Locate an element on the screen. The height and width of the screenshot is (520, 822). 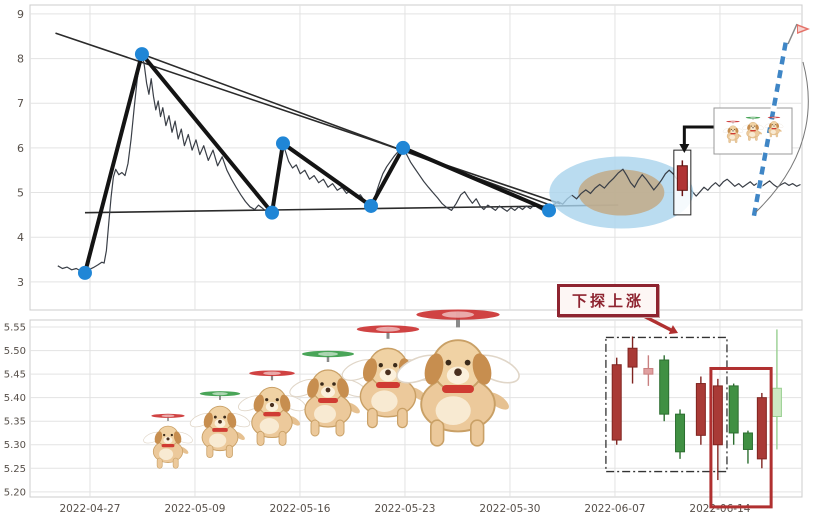
y-tick-top: 7 is located at coordinates (20, 103).